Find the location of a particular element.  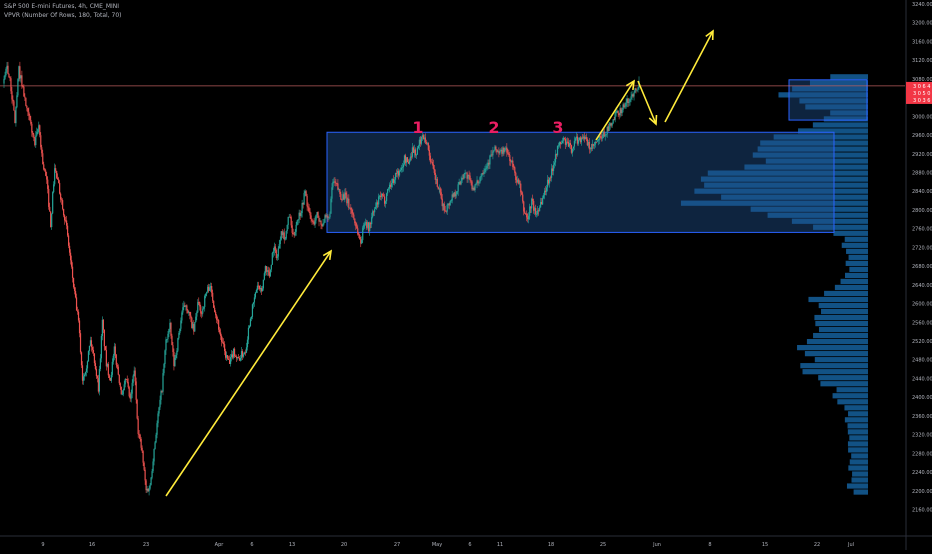

price-tag is located at coordinates (919, 92).